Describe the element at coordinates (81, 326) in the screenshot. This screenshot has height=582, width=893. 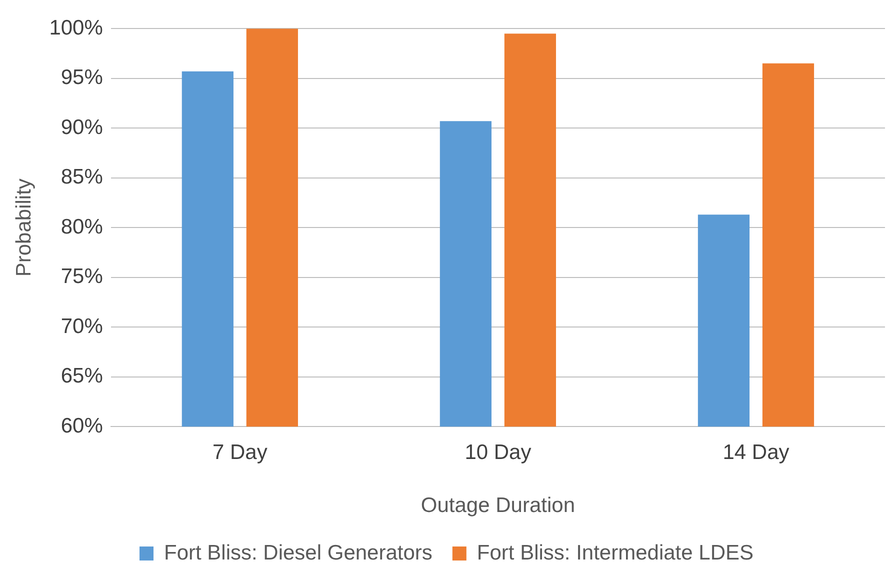
I see `y-tick-label: 70%` at that location.